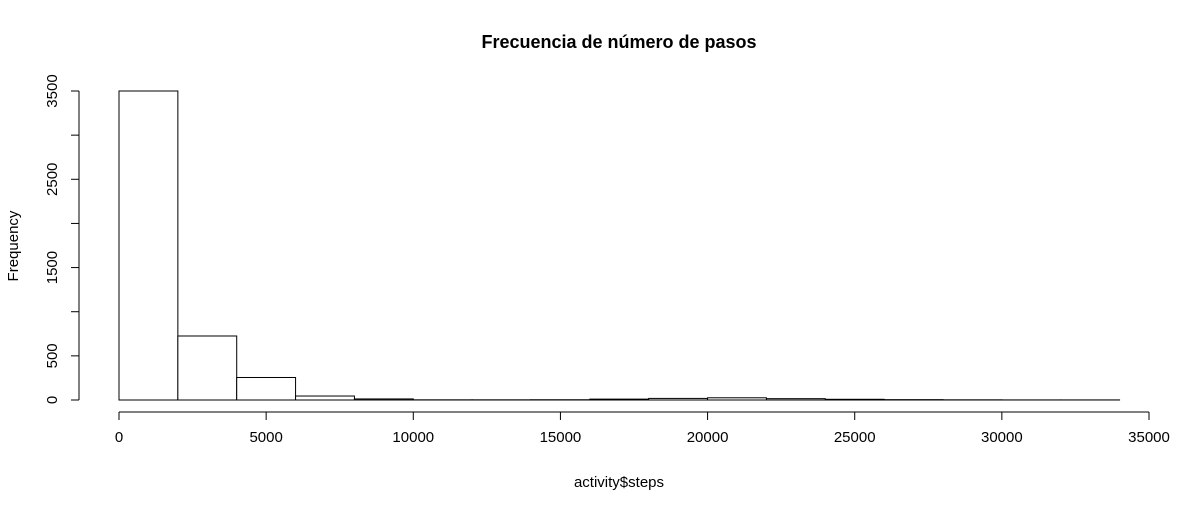 Image resolution: width=1200 pixels, height=511 pixels. What do you see at coordinates (52, 267) in the screenshot?
I see `y-tick-label-2: 1500` at bounding box center [52, 267].